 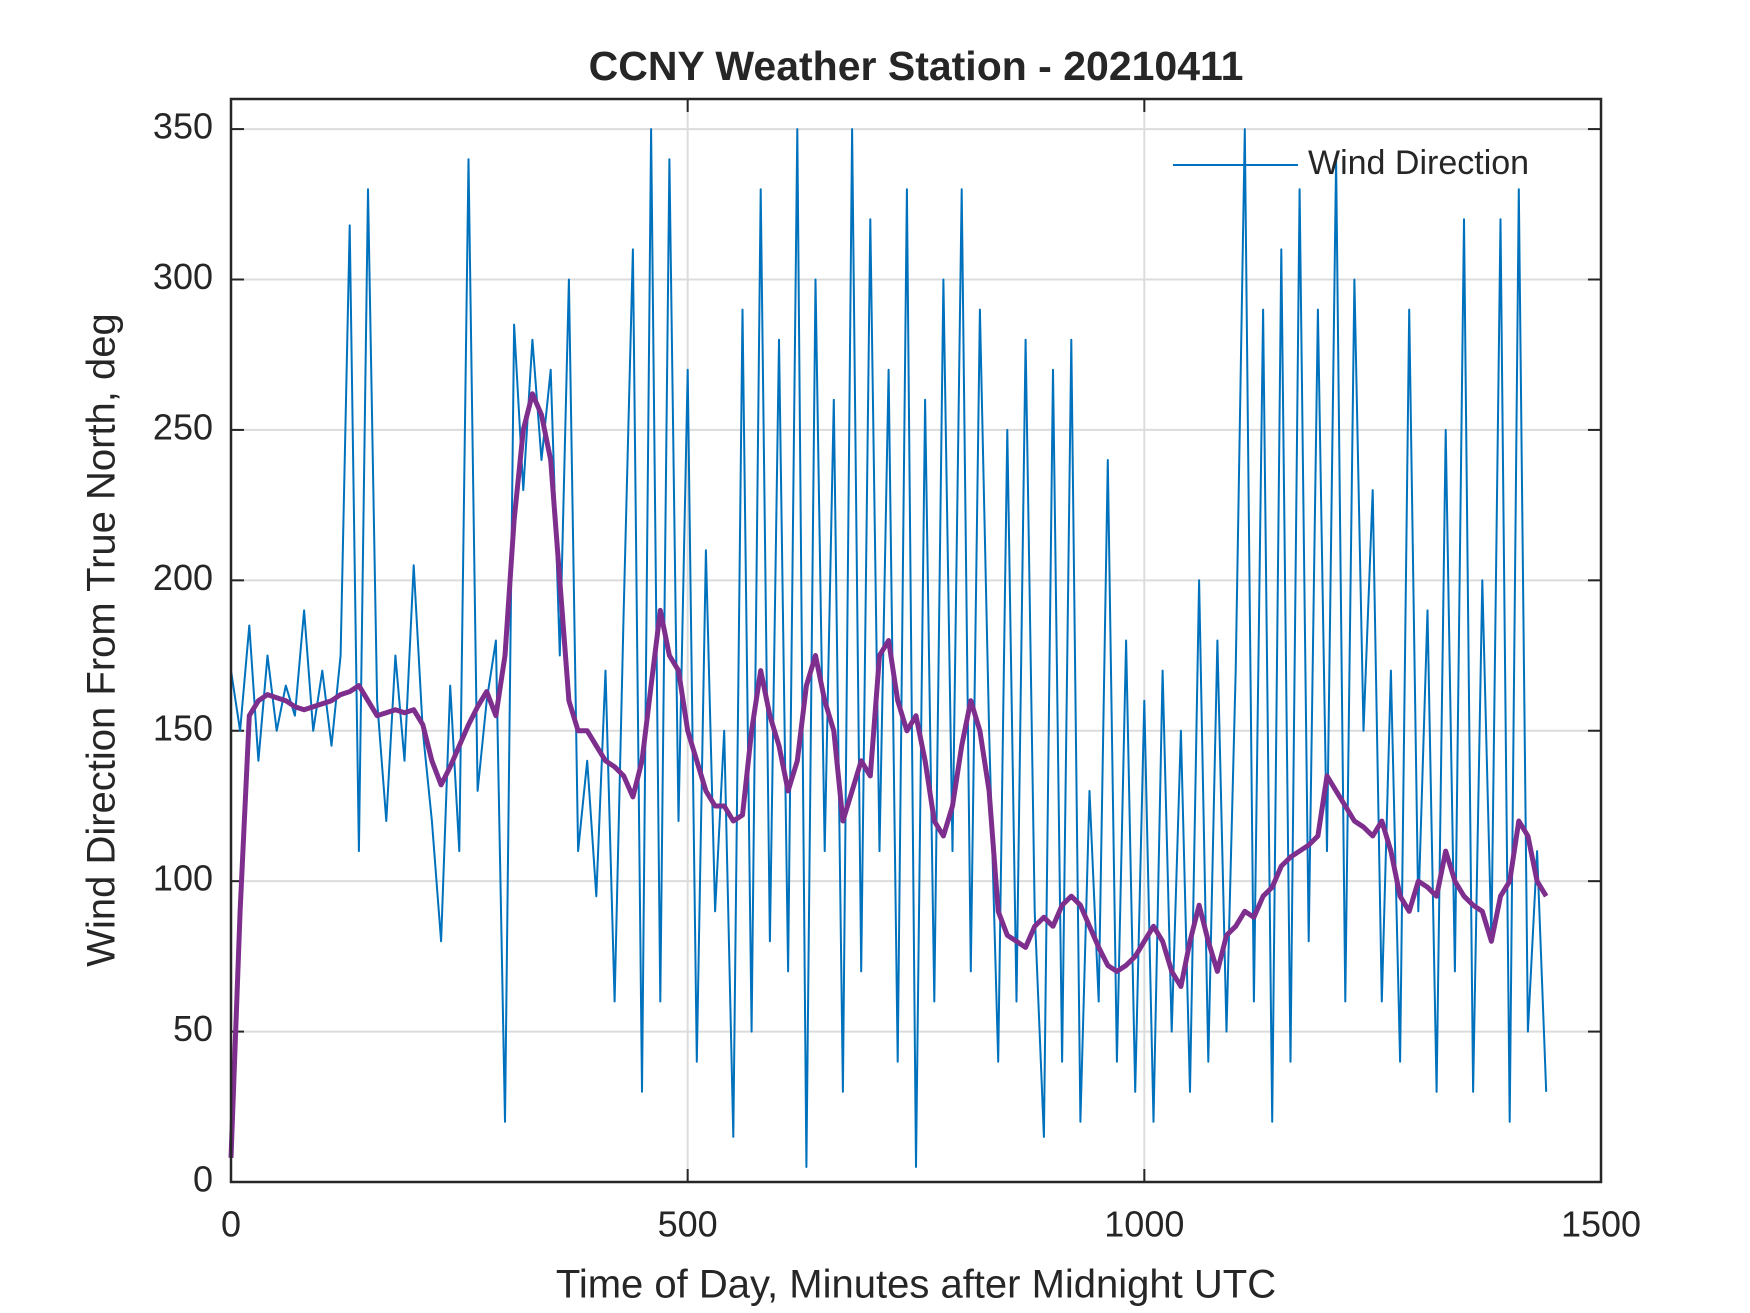 I want to click on x-tick-label: 1000, so click(x=1144, y=1224).